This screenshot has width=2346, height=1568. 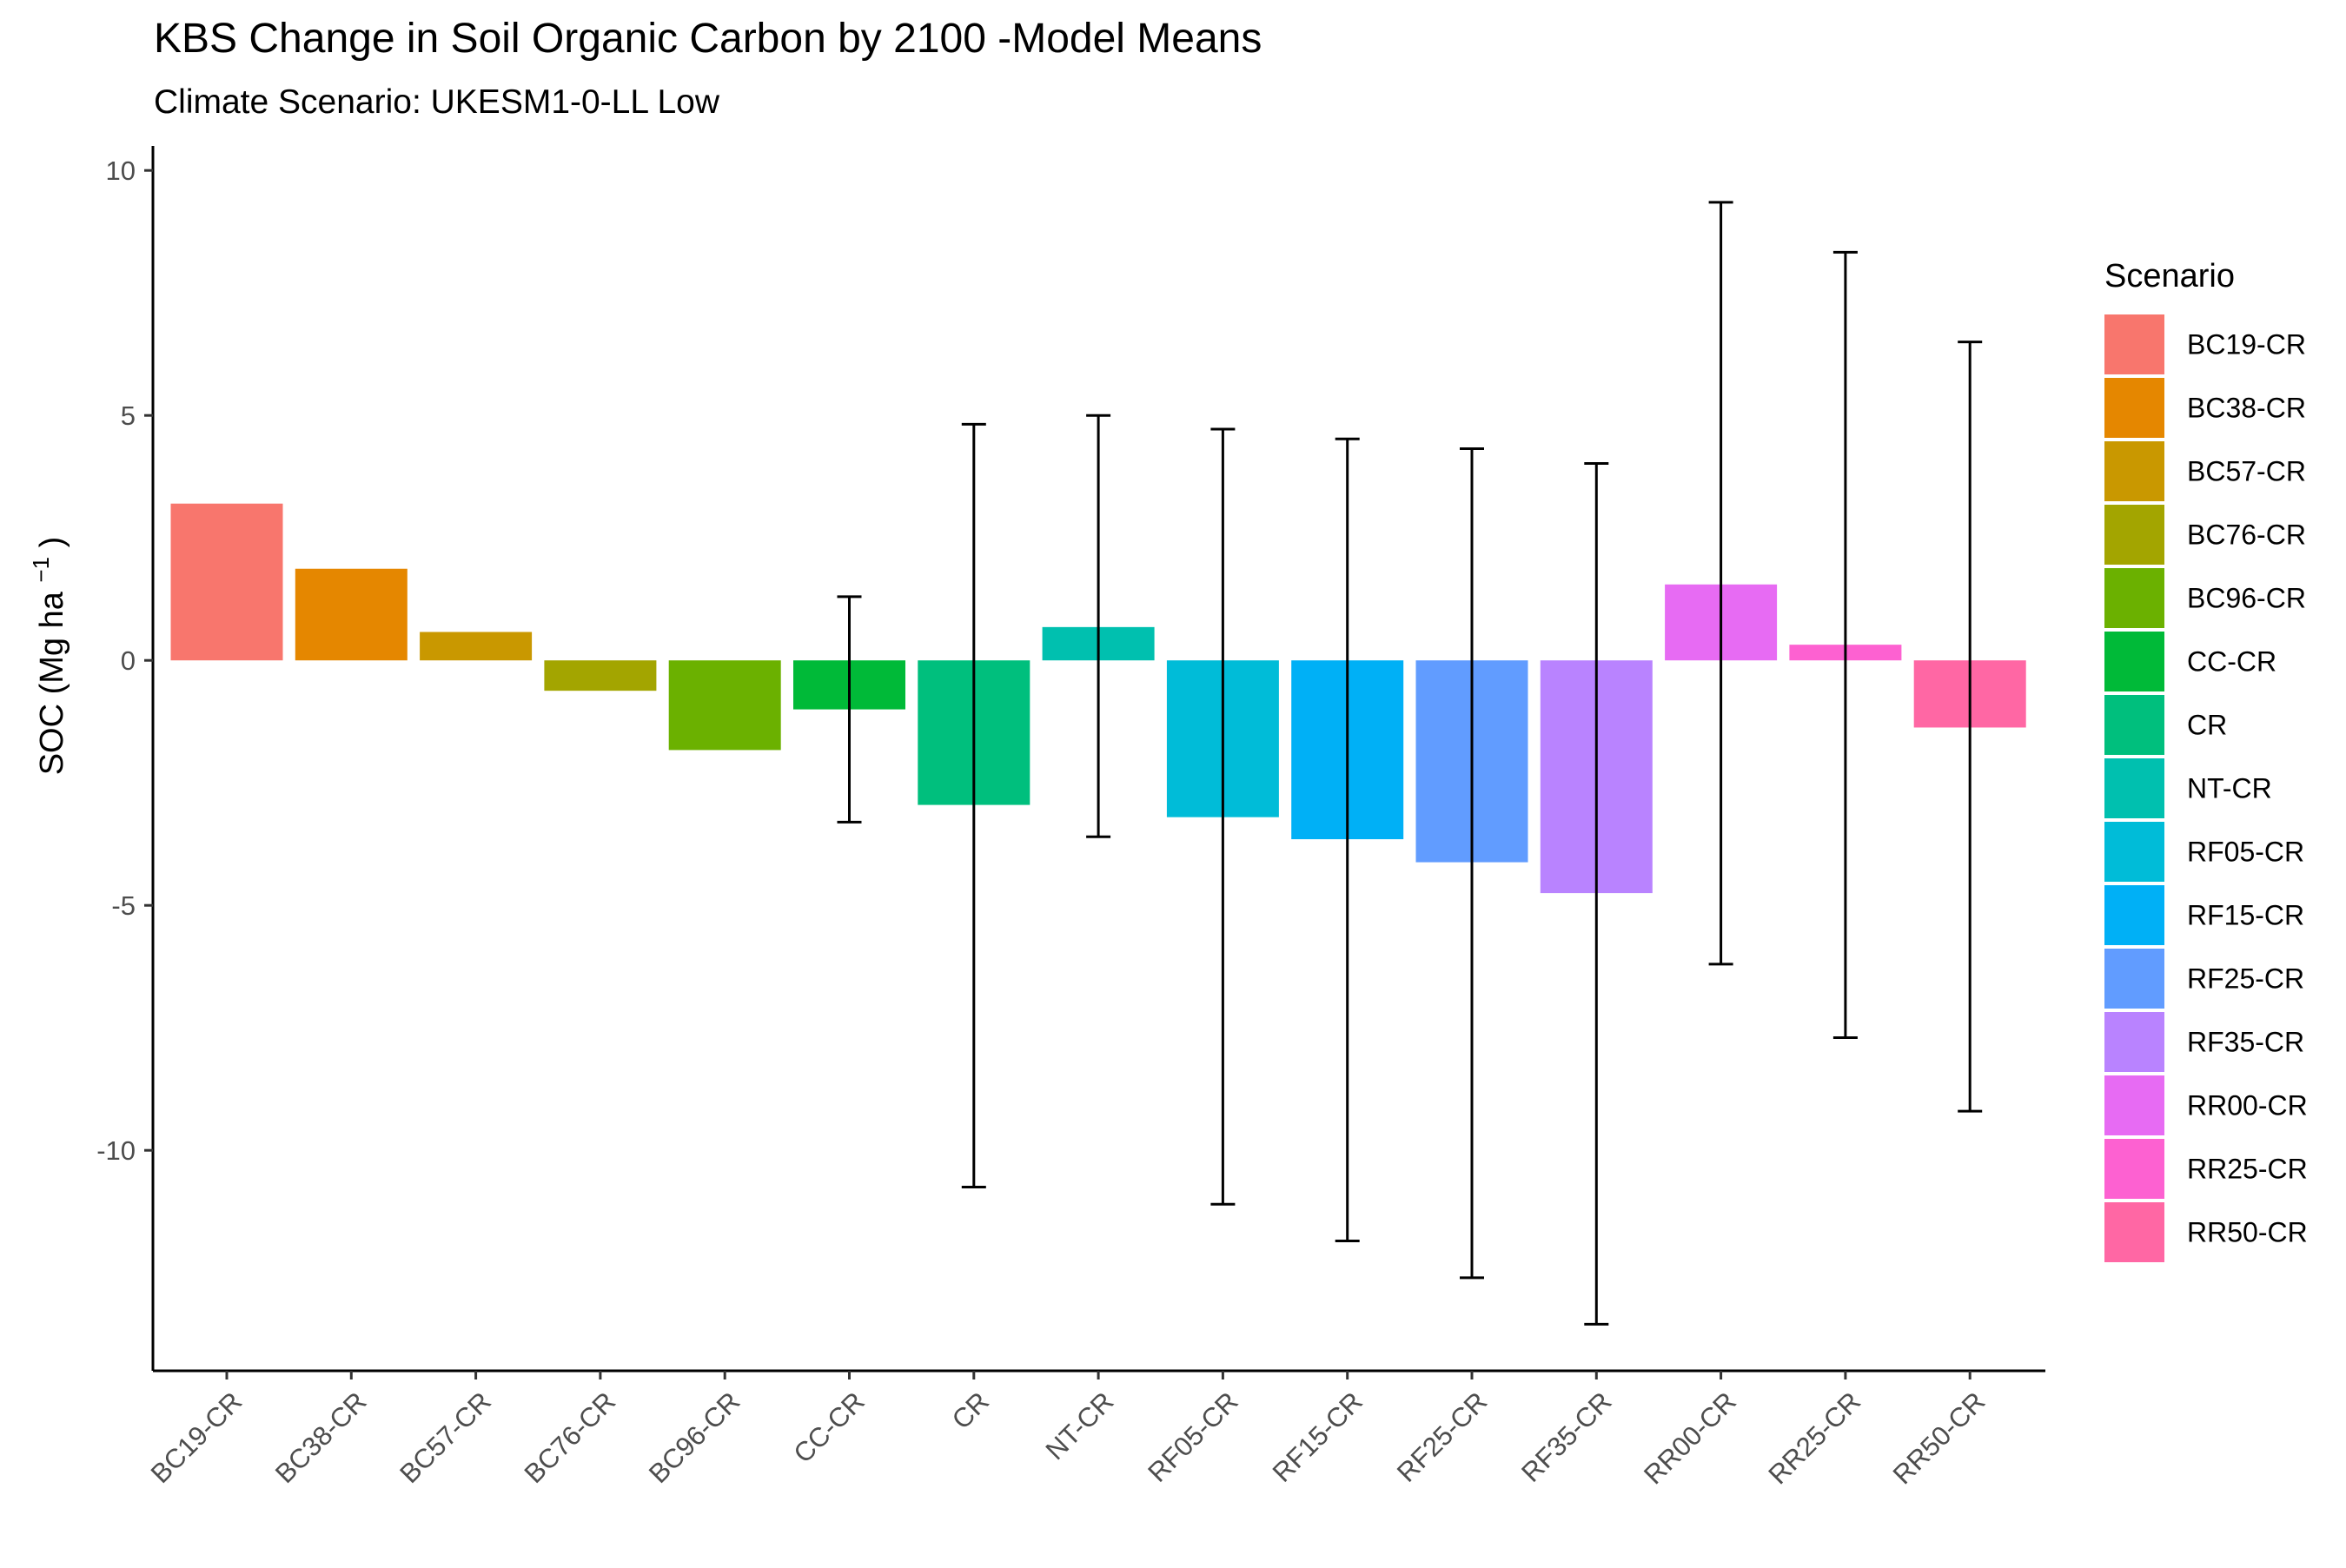 I want to click on y-axis-label-superscript: −1, so click(x=41, y=570).